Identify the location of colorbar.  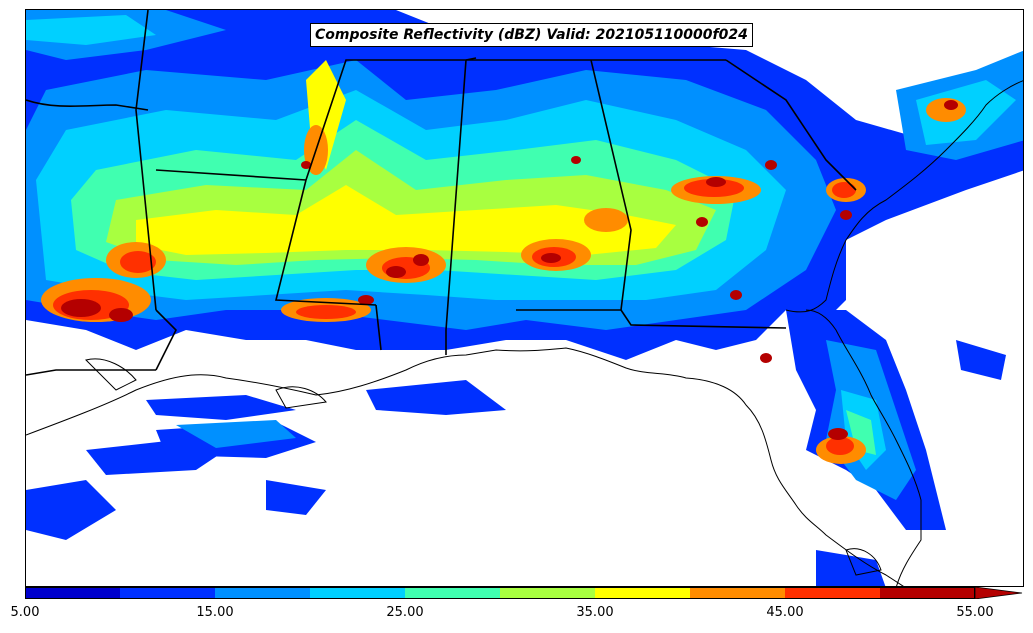
(524, 593).